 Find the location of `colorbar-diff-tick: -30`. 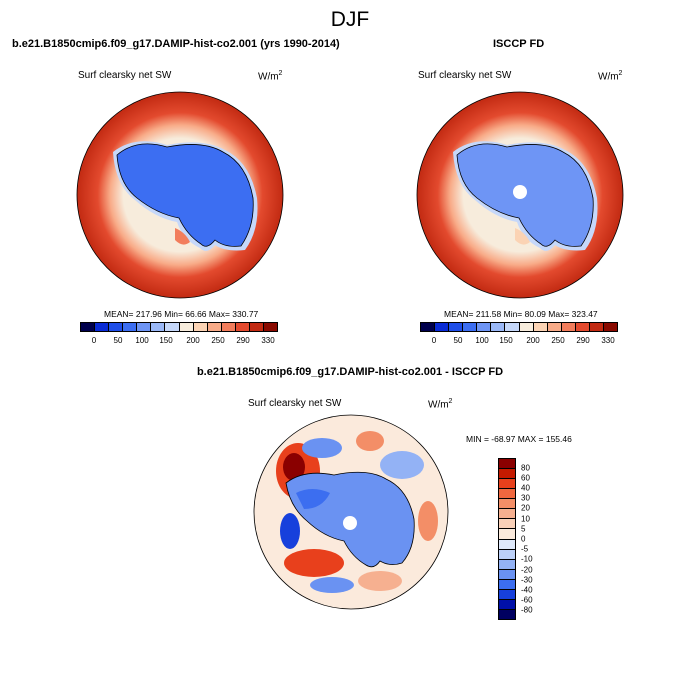

colorbar-diff-tick: -30 is located at coordinates (527, 580).